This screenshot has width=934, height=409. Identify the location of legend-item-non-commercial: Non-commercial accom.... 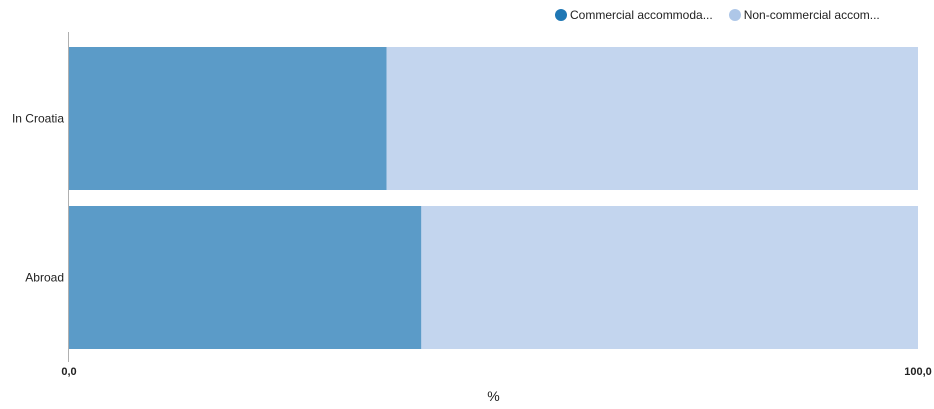
(804, 15).